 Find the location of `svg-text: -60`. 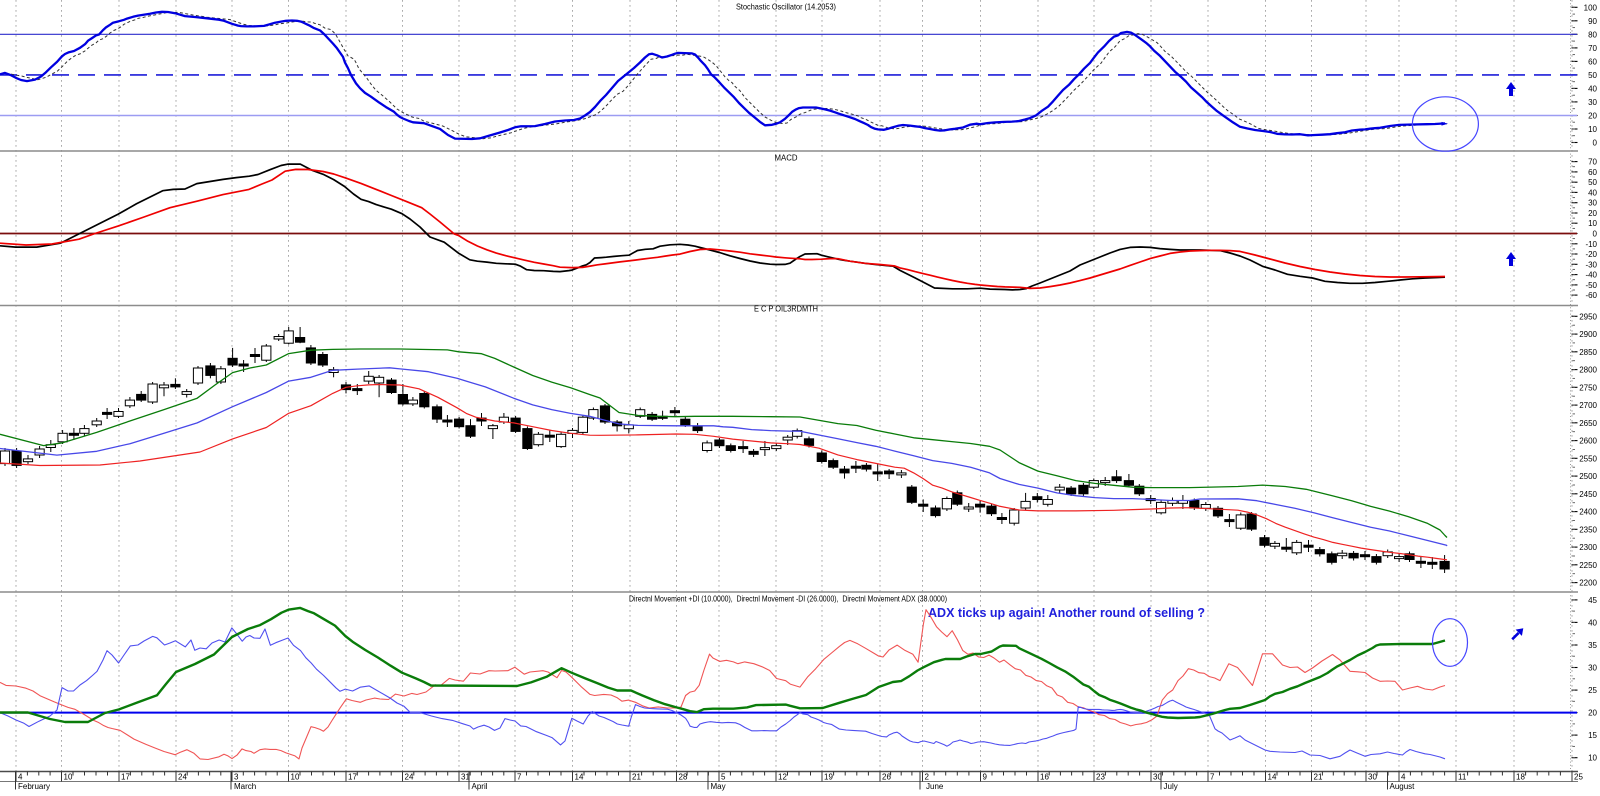

svg-text: -60 is located at coordinates (1591, 295).